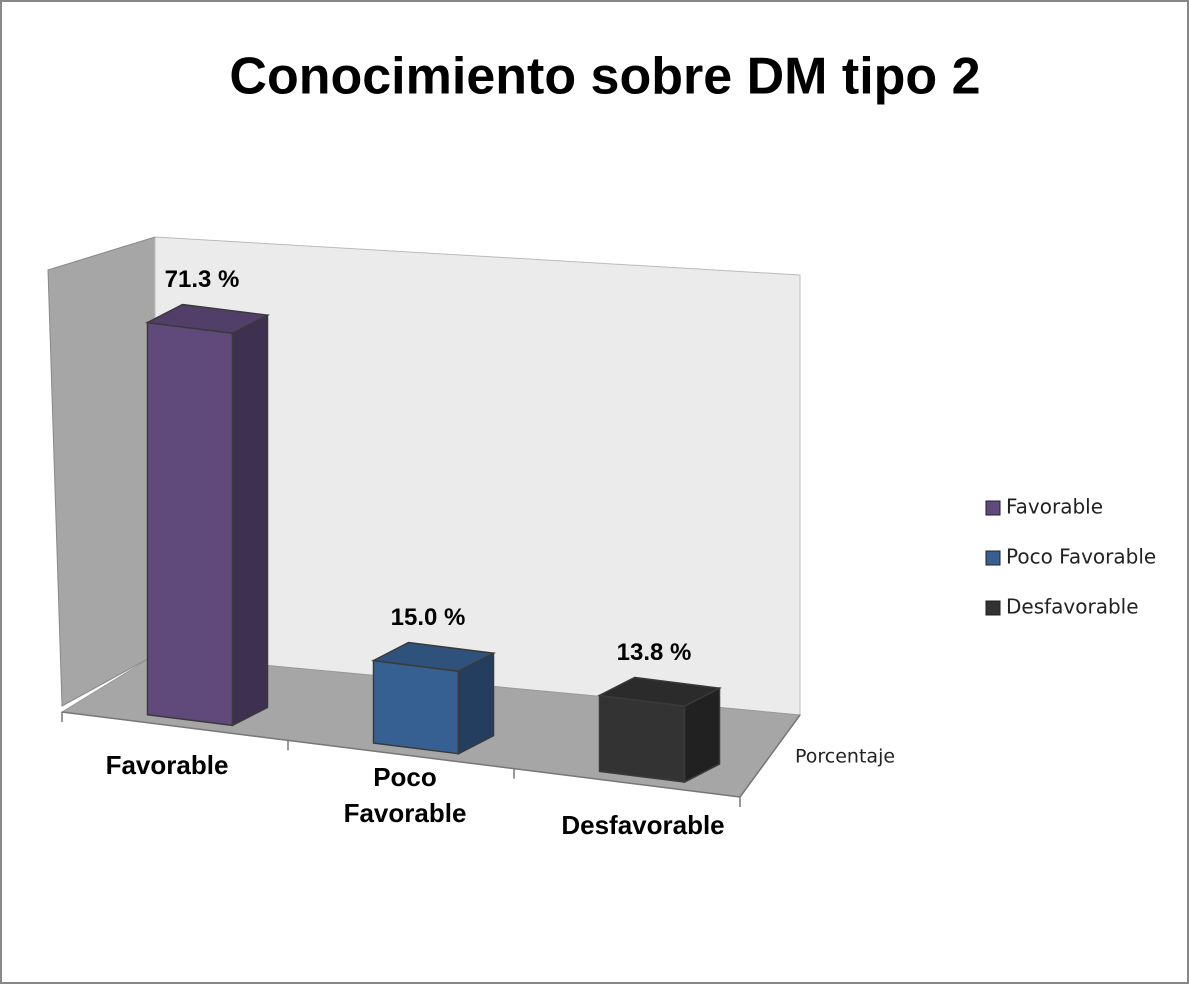 The width and height of the screenshot is (1189, 984). Describe the element at coordinates (202, 279) in the screenshot. I see `data-label: 71.3 %` at that location.